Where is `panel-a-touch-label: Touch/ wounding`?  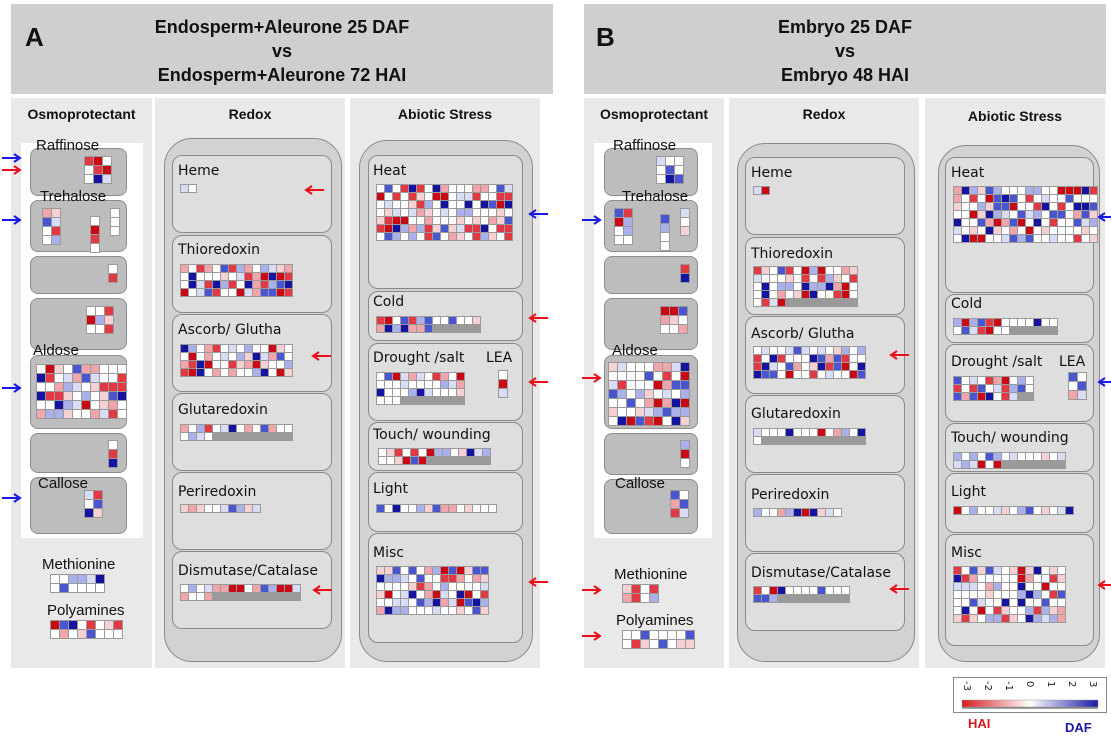 panel-a-touch-label: Touch/ wounding is located at coordinates (432, 435).